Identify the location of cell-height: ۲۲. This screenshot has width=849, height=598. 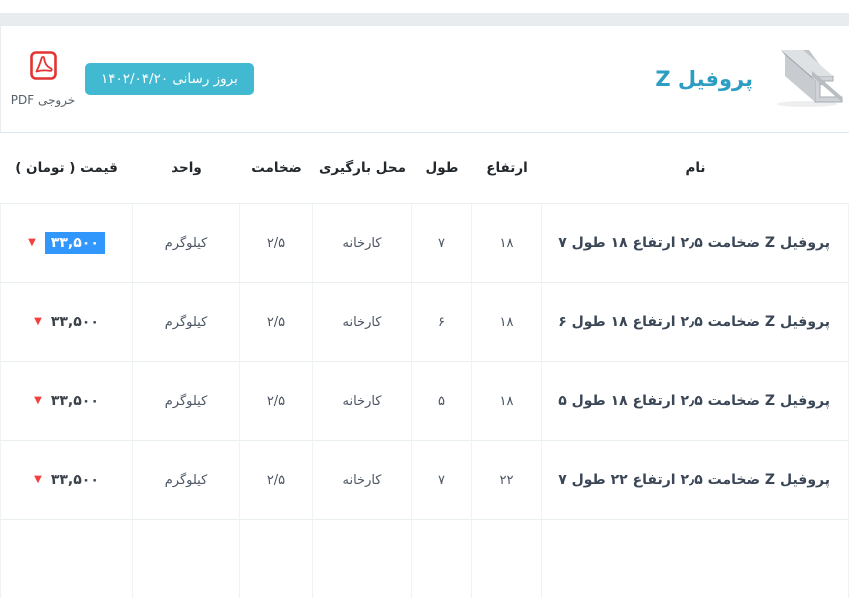
(507, 479).